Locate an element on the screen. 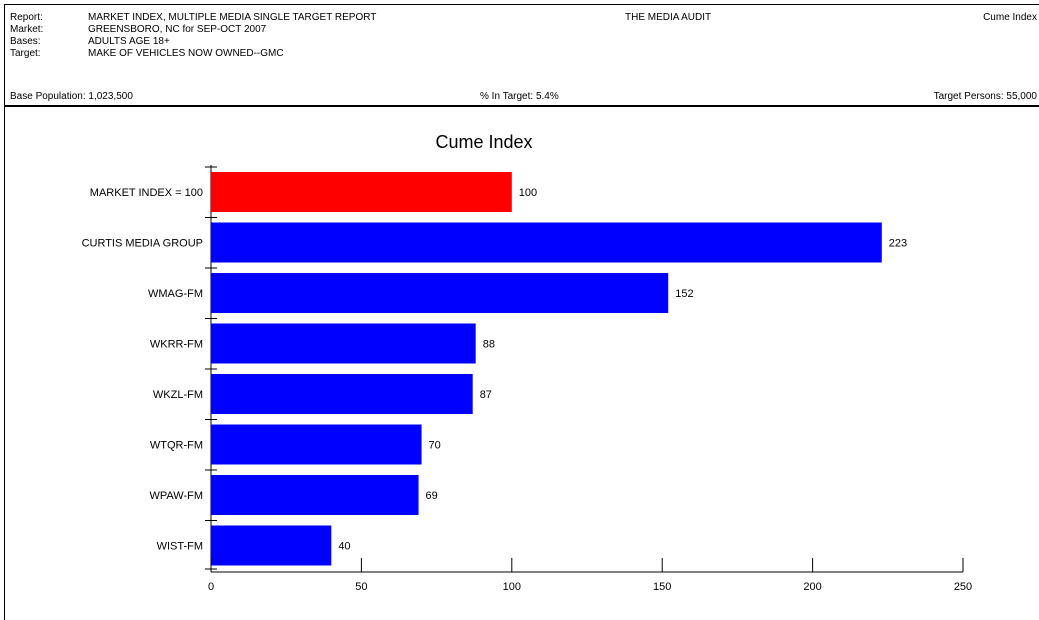 The image size is (1039, 620). report-label: Report: is located at coordinates (26, 17).